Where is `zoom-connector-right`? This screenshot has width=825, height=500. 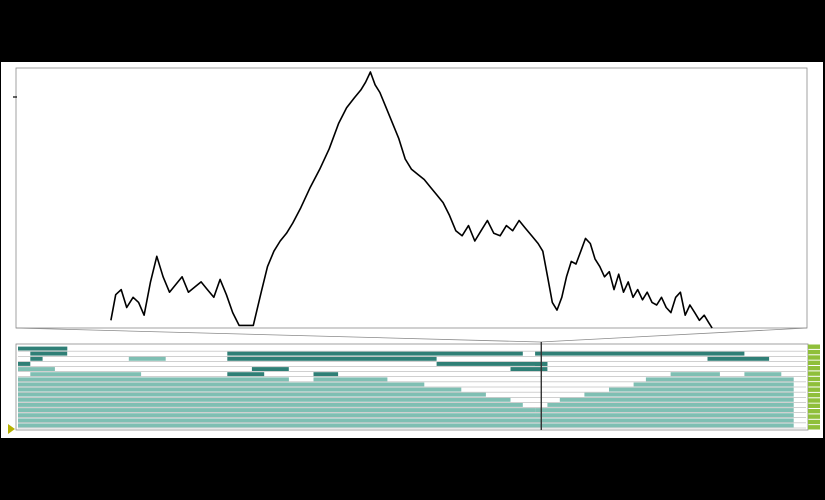
zoom-connector-right is located at coordinates (673, 335).